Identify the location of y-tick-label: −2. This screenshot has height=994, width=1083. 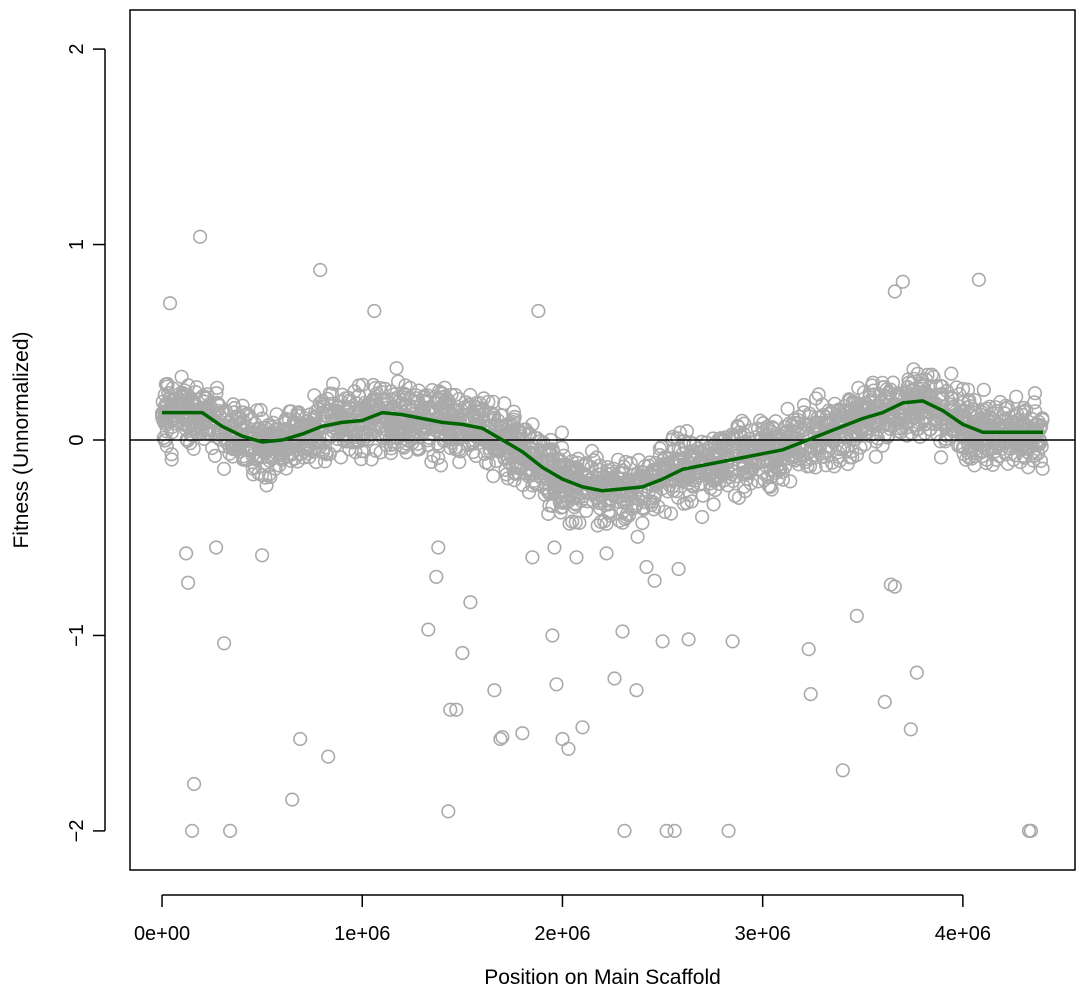
(77, 831).